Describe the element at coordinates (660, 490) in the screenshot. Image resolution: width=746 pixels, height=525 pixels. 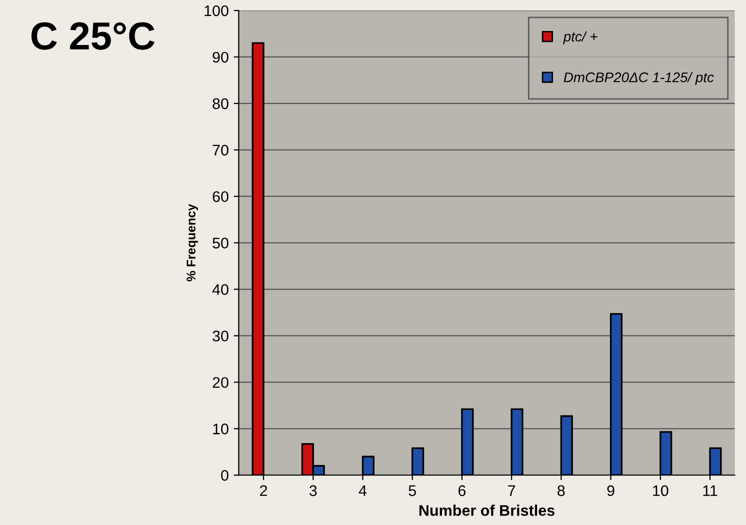
I see `x-tick-label: 10` at that location.